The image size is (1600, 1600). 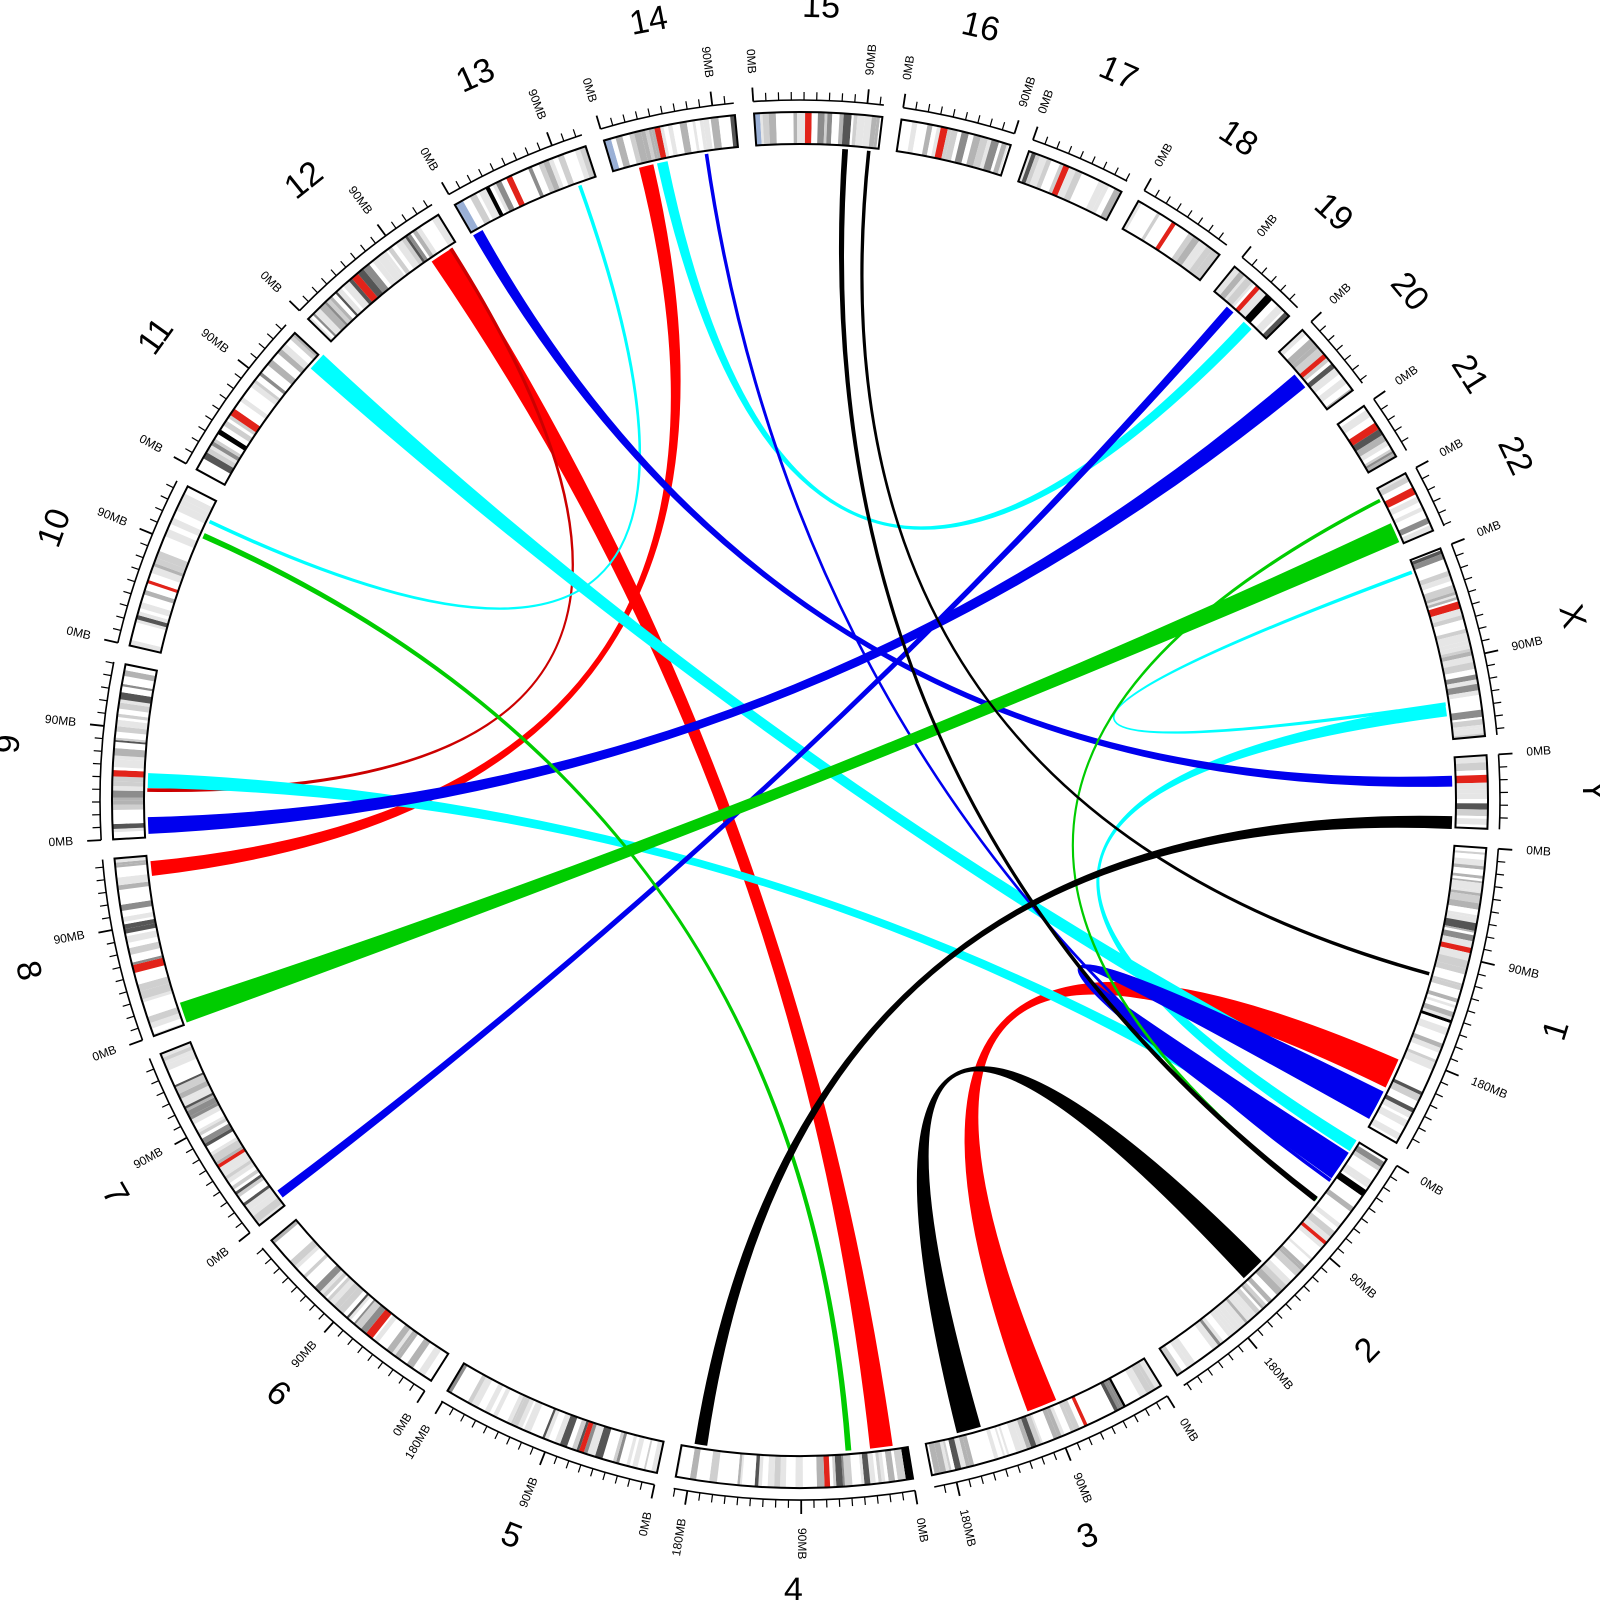 I want to click on chromosome-outline, so click(x=359, y=1300).